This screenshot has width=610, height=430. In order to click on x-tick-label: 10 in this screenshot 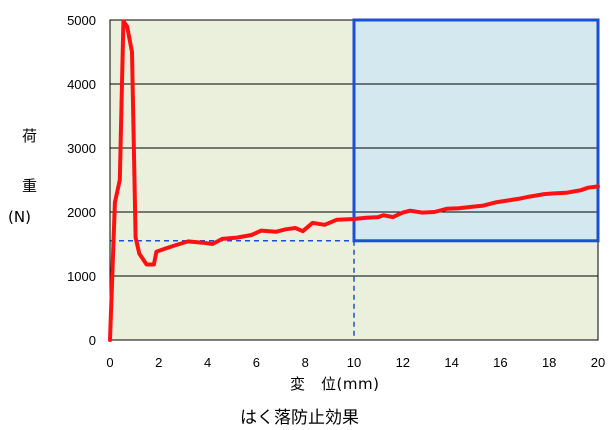, I will do `click(354, 362)`.